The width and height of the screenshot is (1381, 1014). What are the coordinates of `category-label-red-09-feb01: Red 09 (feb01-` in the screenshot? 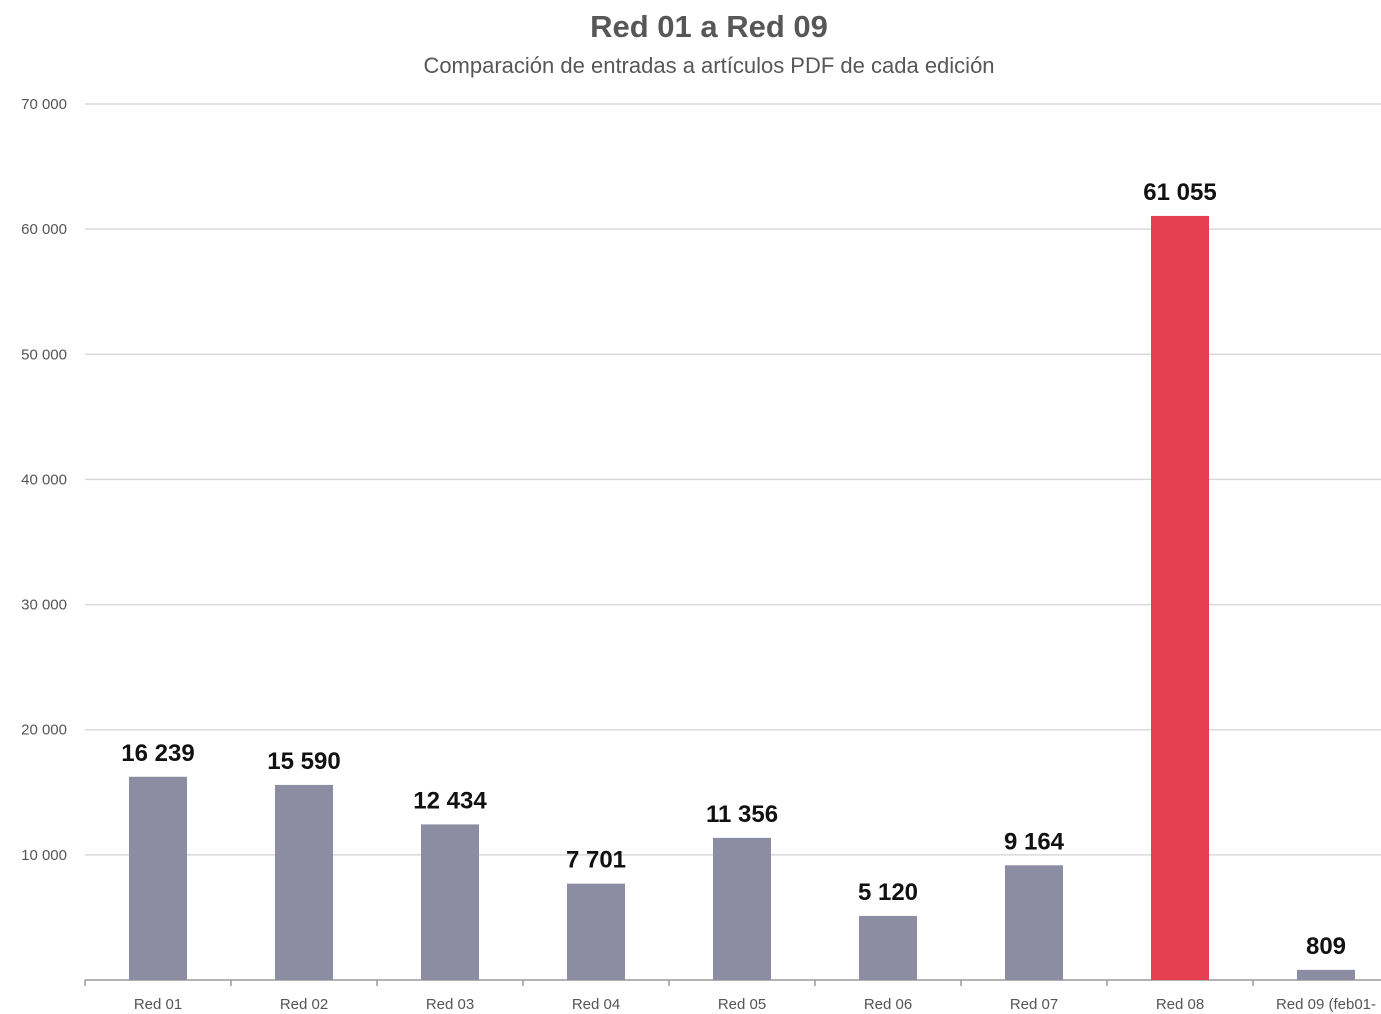 It's located at (1326, 1004).